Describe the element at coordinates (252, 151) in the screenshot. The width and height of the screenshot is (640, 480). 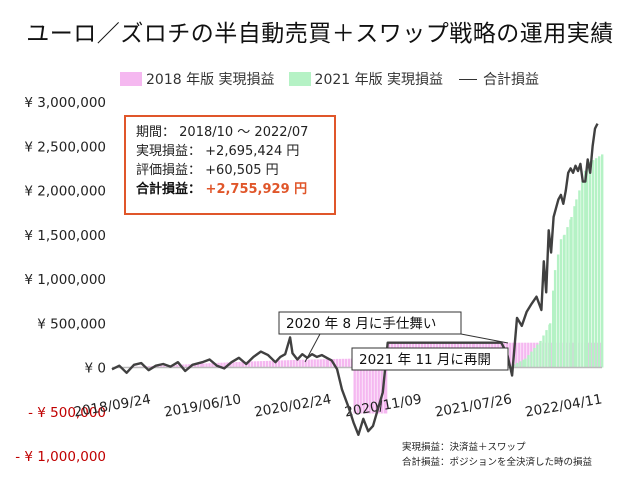
I see `summary-realized-value: +2,695,424 円` at that location.